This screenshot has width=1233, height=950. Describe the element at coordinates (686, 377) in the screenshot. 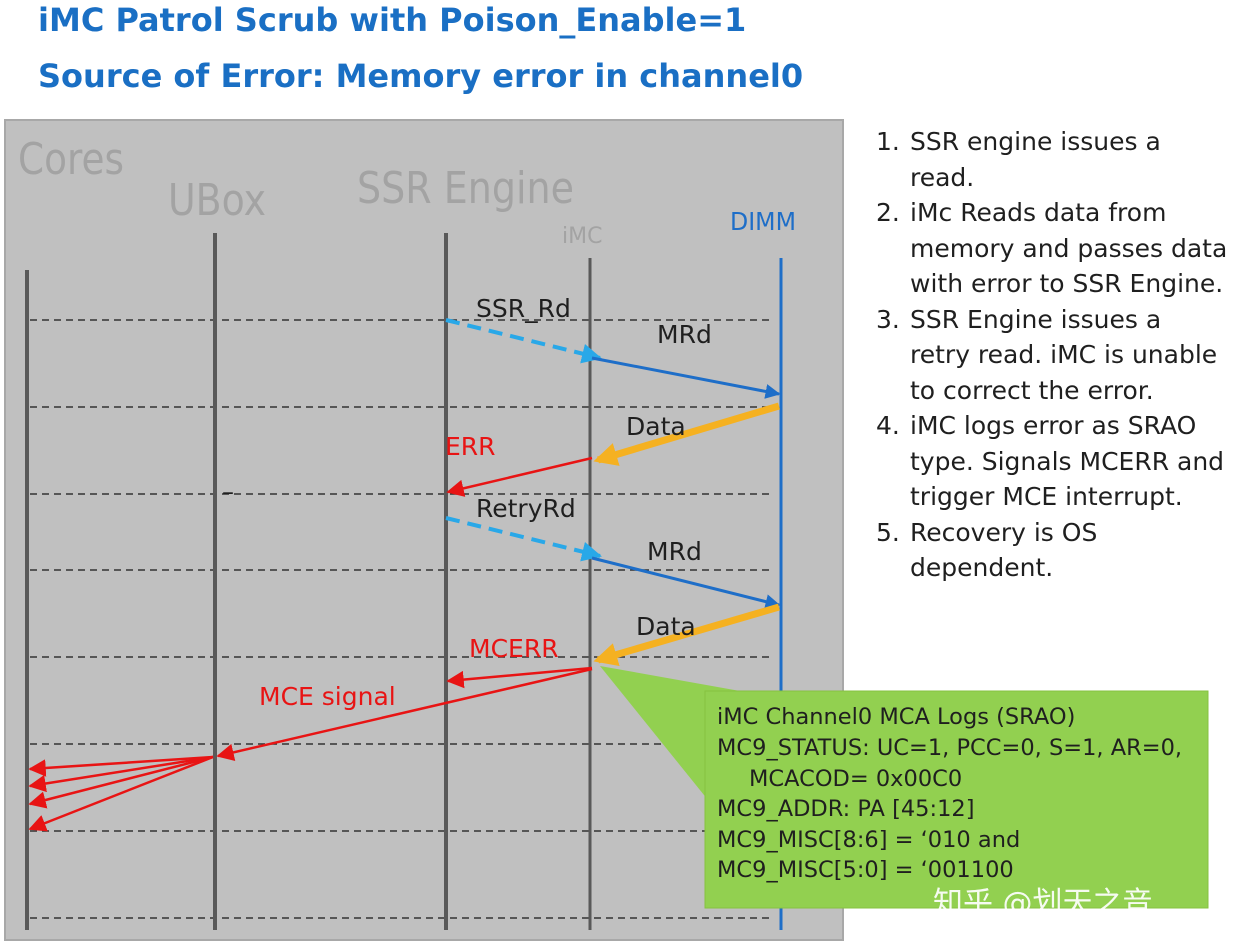

I see `mrd-1-arrow` at that location.